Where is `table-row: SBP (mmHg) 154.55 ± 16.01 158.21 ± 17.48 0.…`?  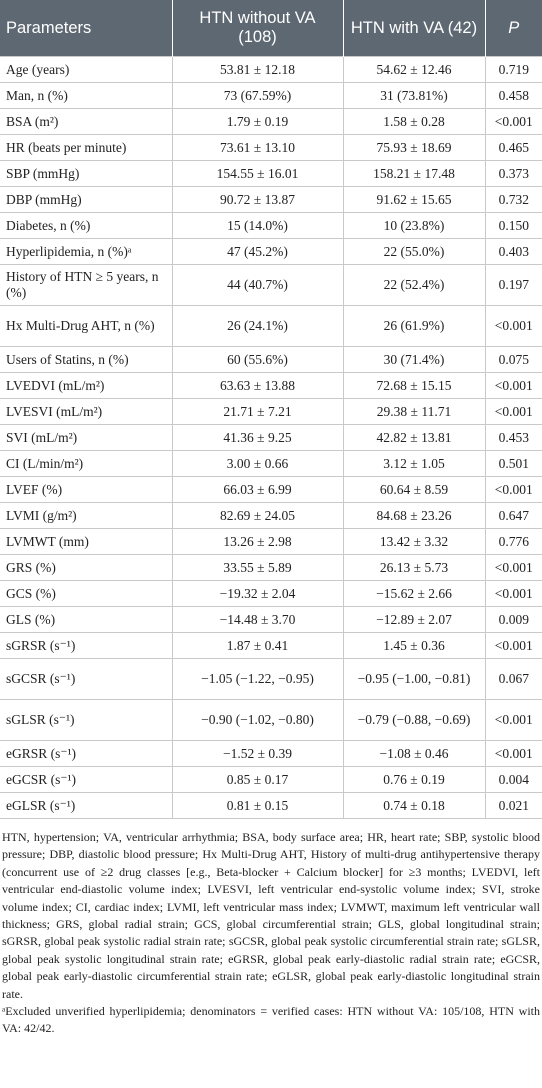
table-row: SBP (mmHg) 154.55 ± 16.01 158.21 ± 17.48 0.… is located at coordinates (271, 173).